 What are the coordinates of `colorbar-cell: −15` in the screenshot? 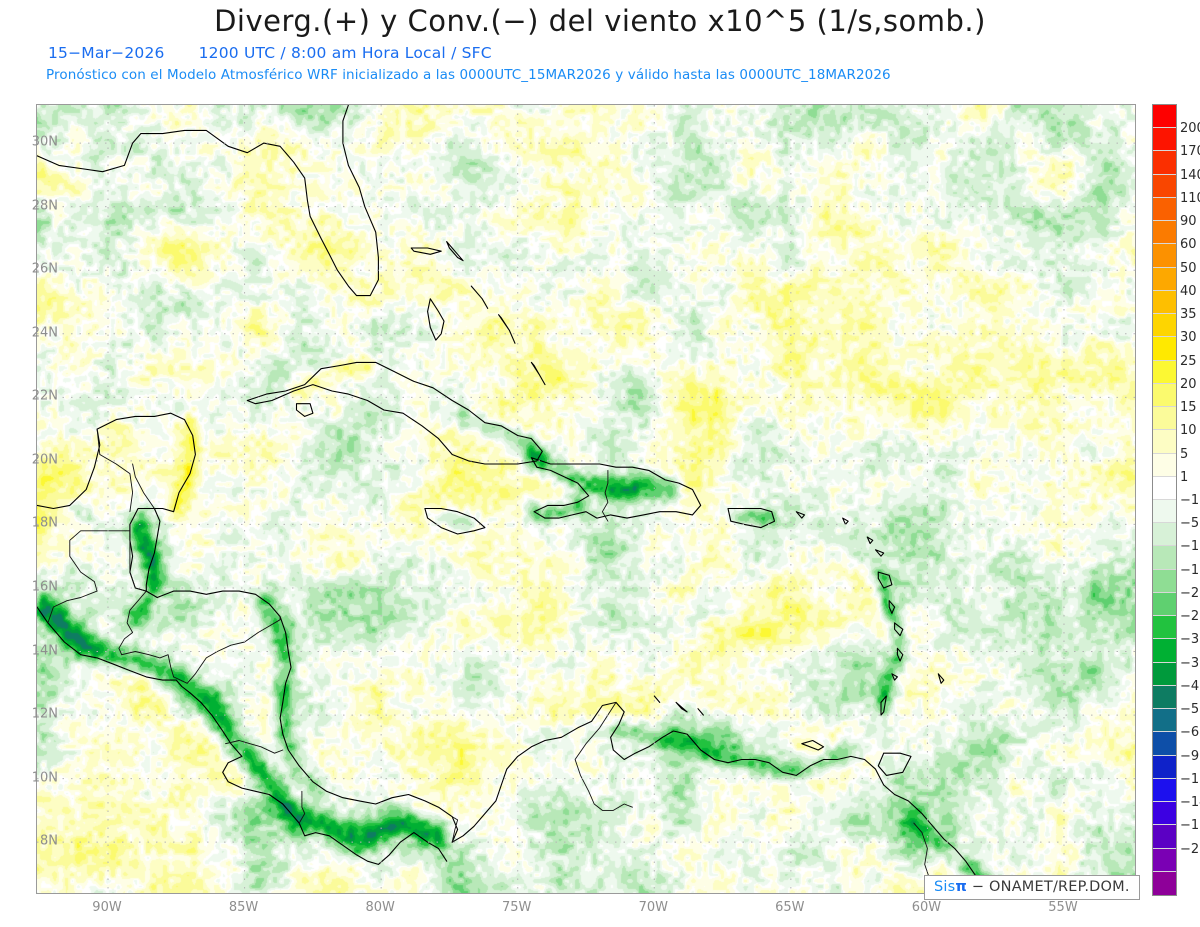 It's located at (1176, 562).